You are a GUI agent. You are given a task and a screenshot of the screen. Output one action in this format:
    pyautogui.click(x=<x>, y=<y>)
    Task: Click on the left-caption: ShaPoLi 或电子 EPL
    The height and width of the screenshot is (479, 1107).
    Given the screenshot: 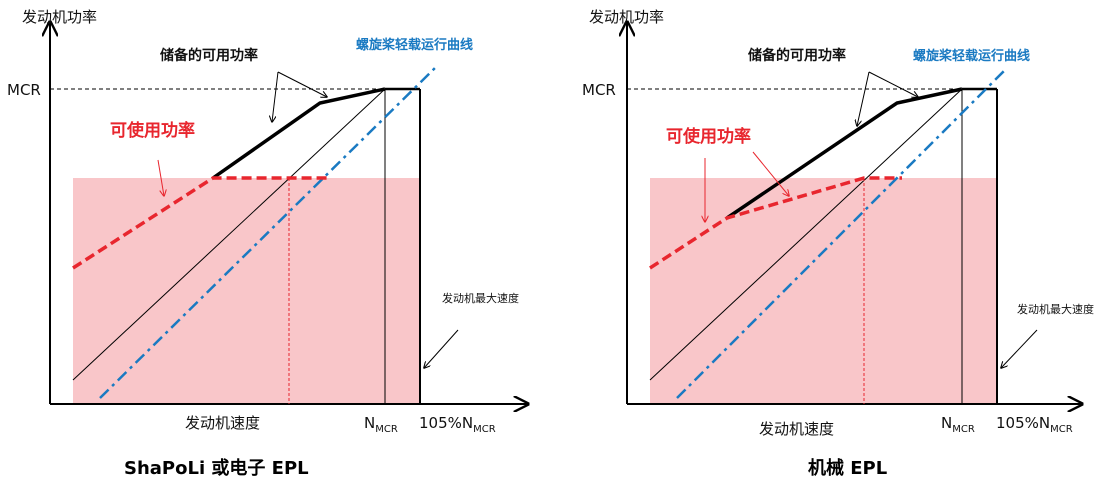 What is the action you would take?
    pyautogui.click(x=216, y=468)
    